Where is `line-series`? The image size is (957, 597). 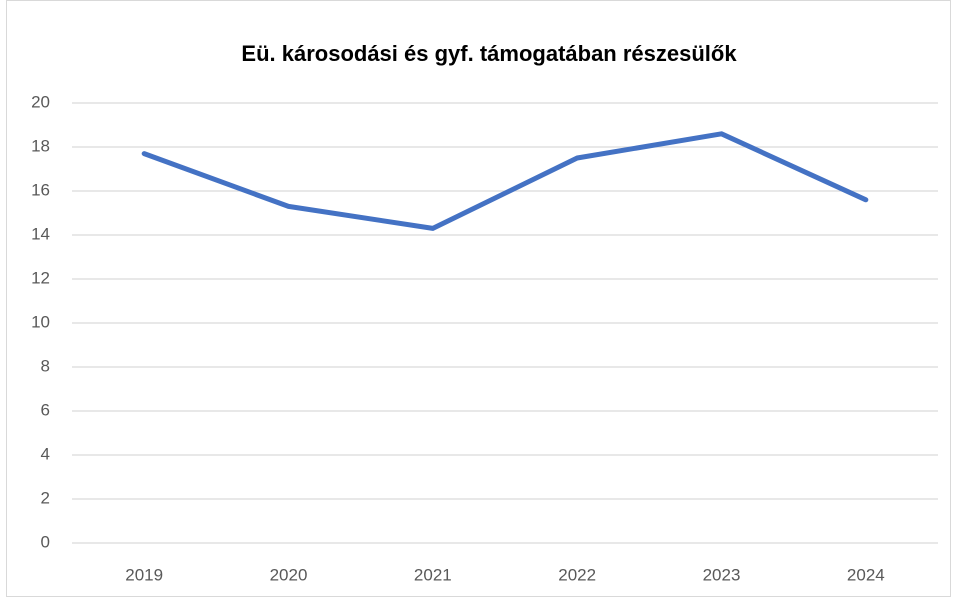
line-series is located at coordinates (505, 181).